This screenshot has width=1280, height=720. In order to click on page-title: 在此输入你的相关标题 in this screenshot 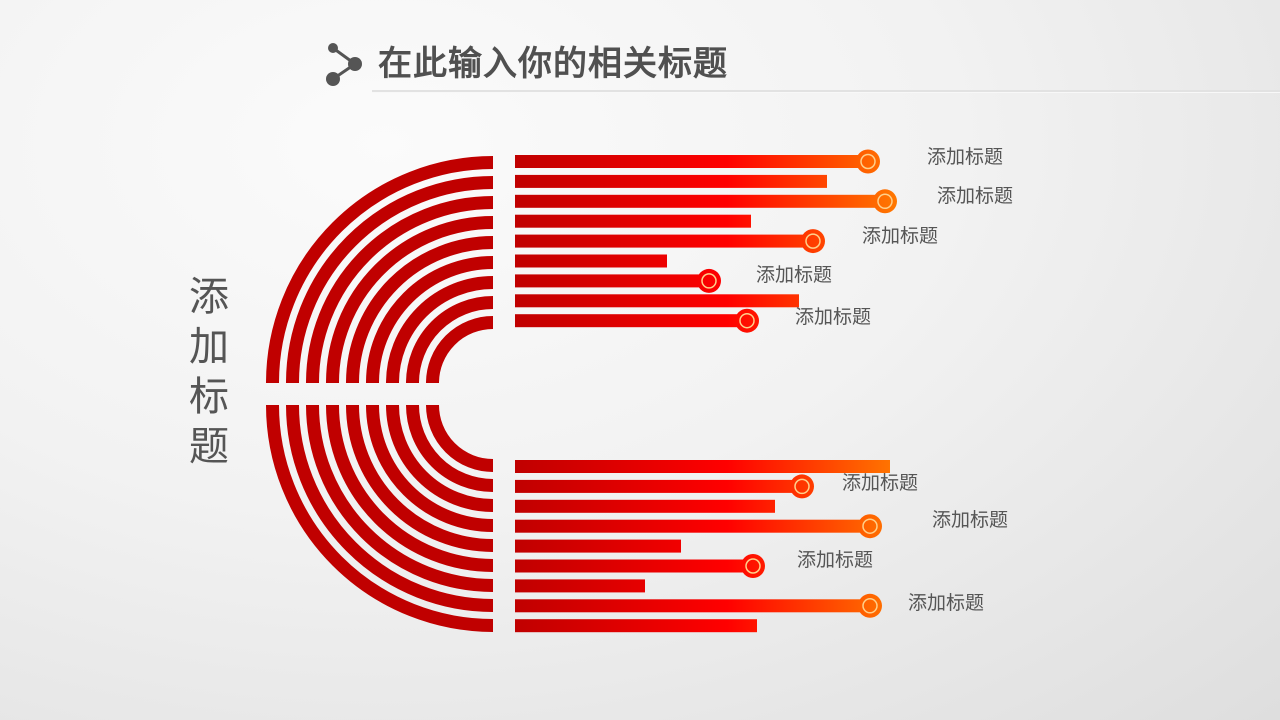, I will do `click(553, 64)`.